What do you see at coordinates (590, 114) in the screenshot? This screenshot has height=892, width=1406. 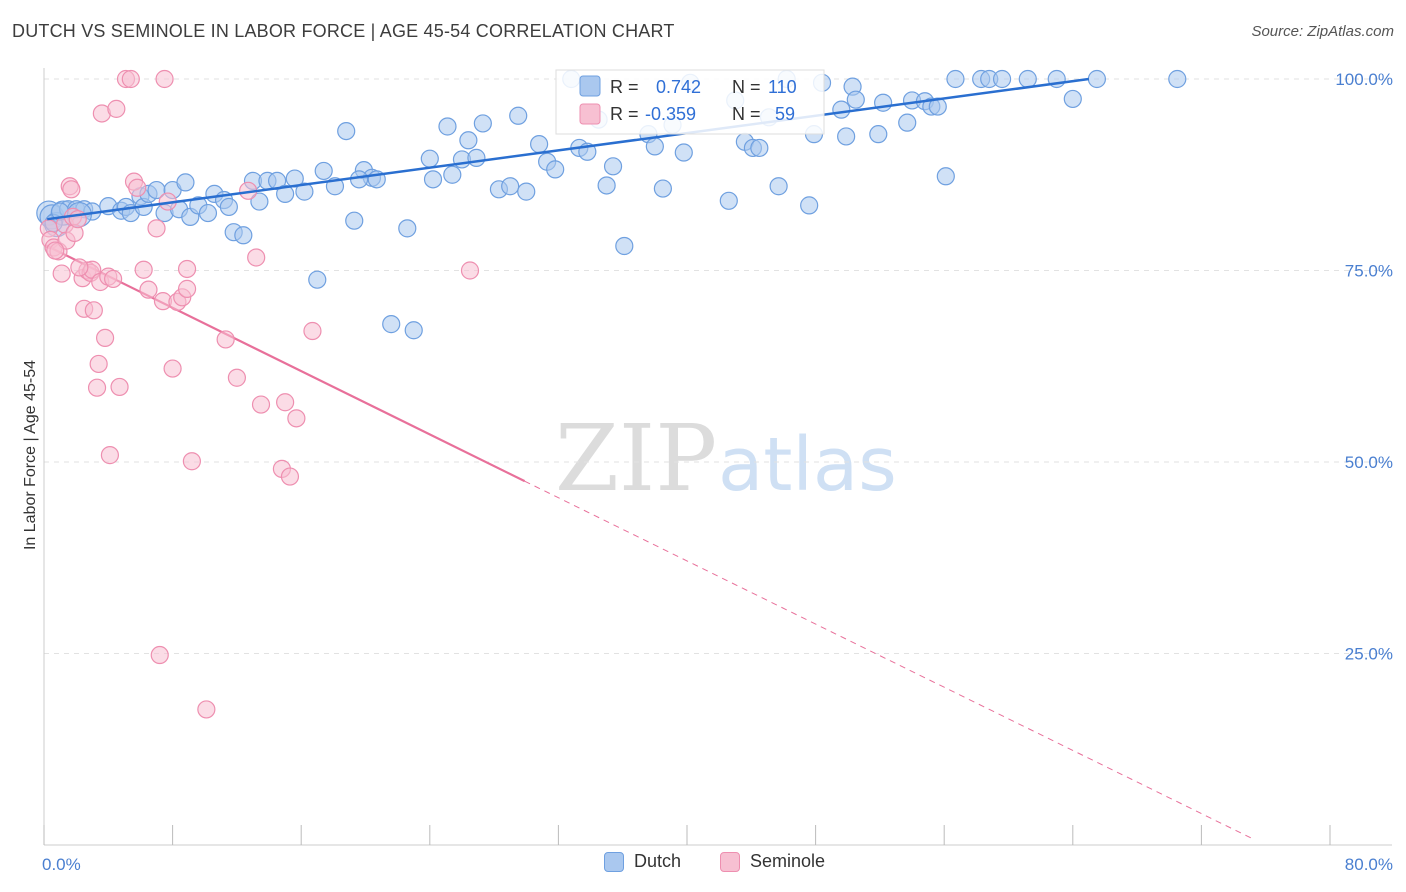 I see `legend-seminole-swatch` at bounding box center [590, 114].